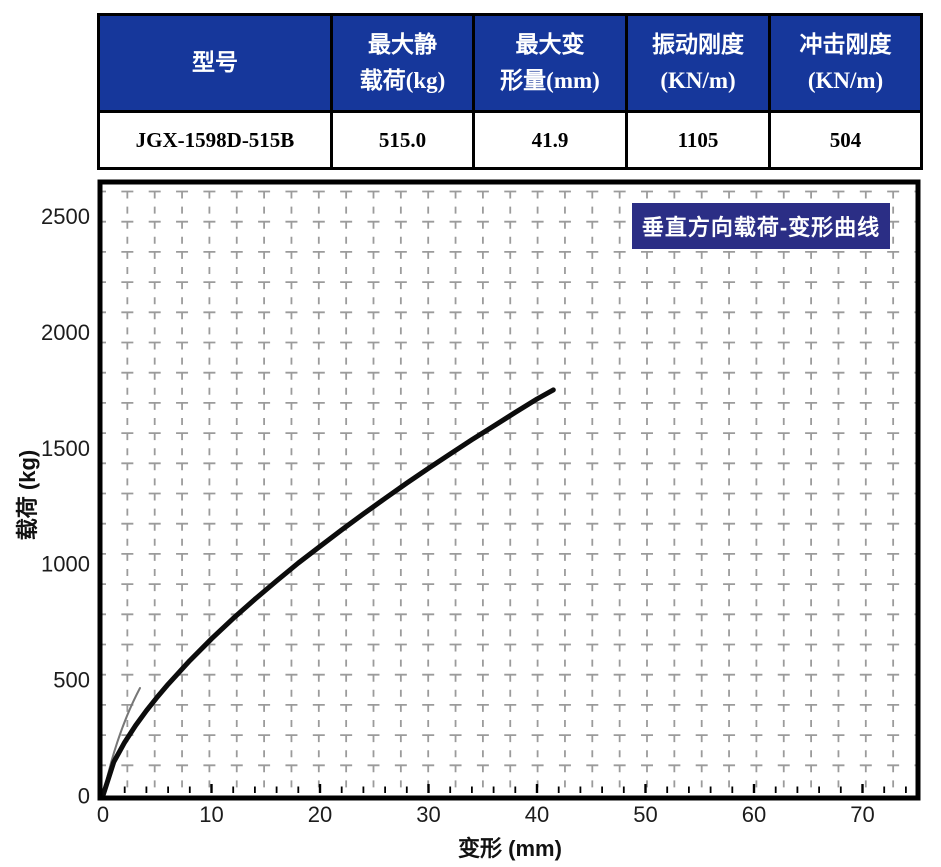 Image resolution: width=941 pixels, height=867 pixels. I want to click on x-tick-label: 0, so click(103, 814).